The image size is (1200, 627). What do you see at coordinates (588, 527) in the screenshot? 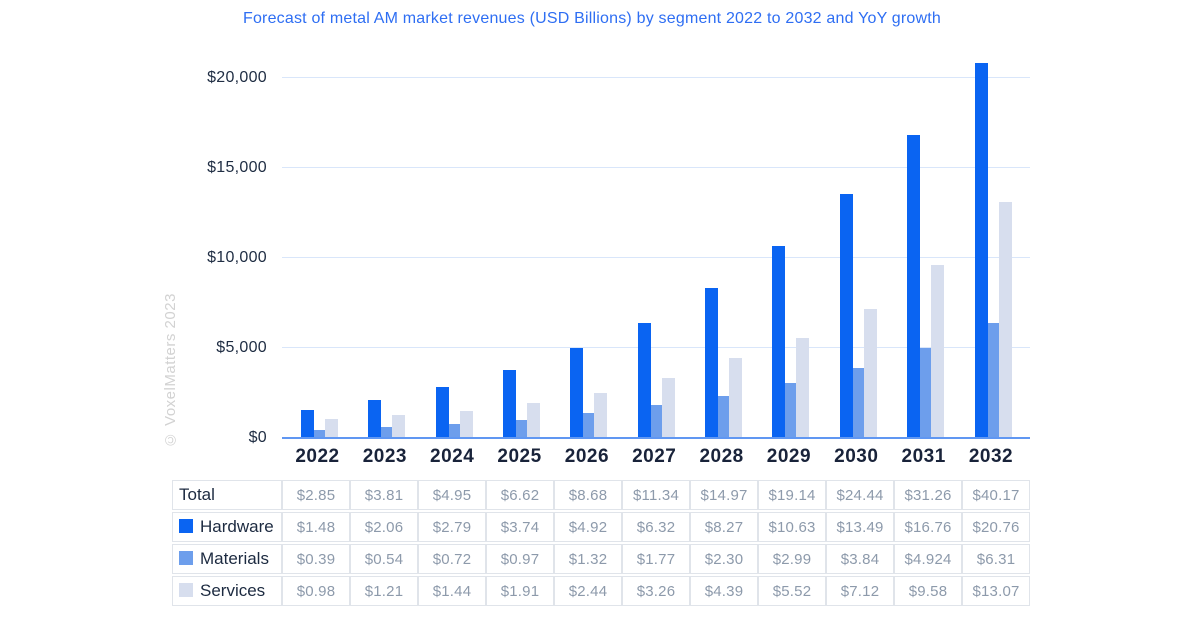
I see `value-cell-hardware-2026: $4.92` at bounding box center [588, 527].